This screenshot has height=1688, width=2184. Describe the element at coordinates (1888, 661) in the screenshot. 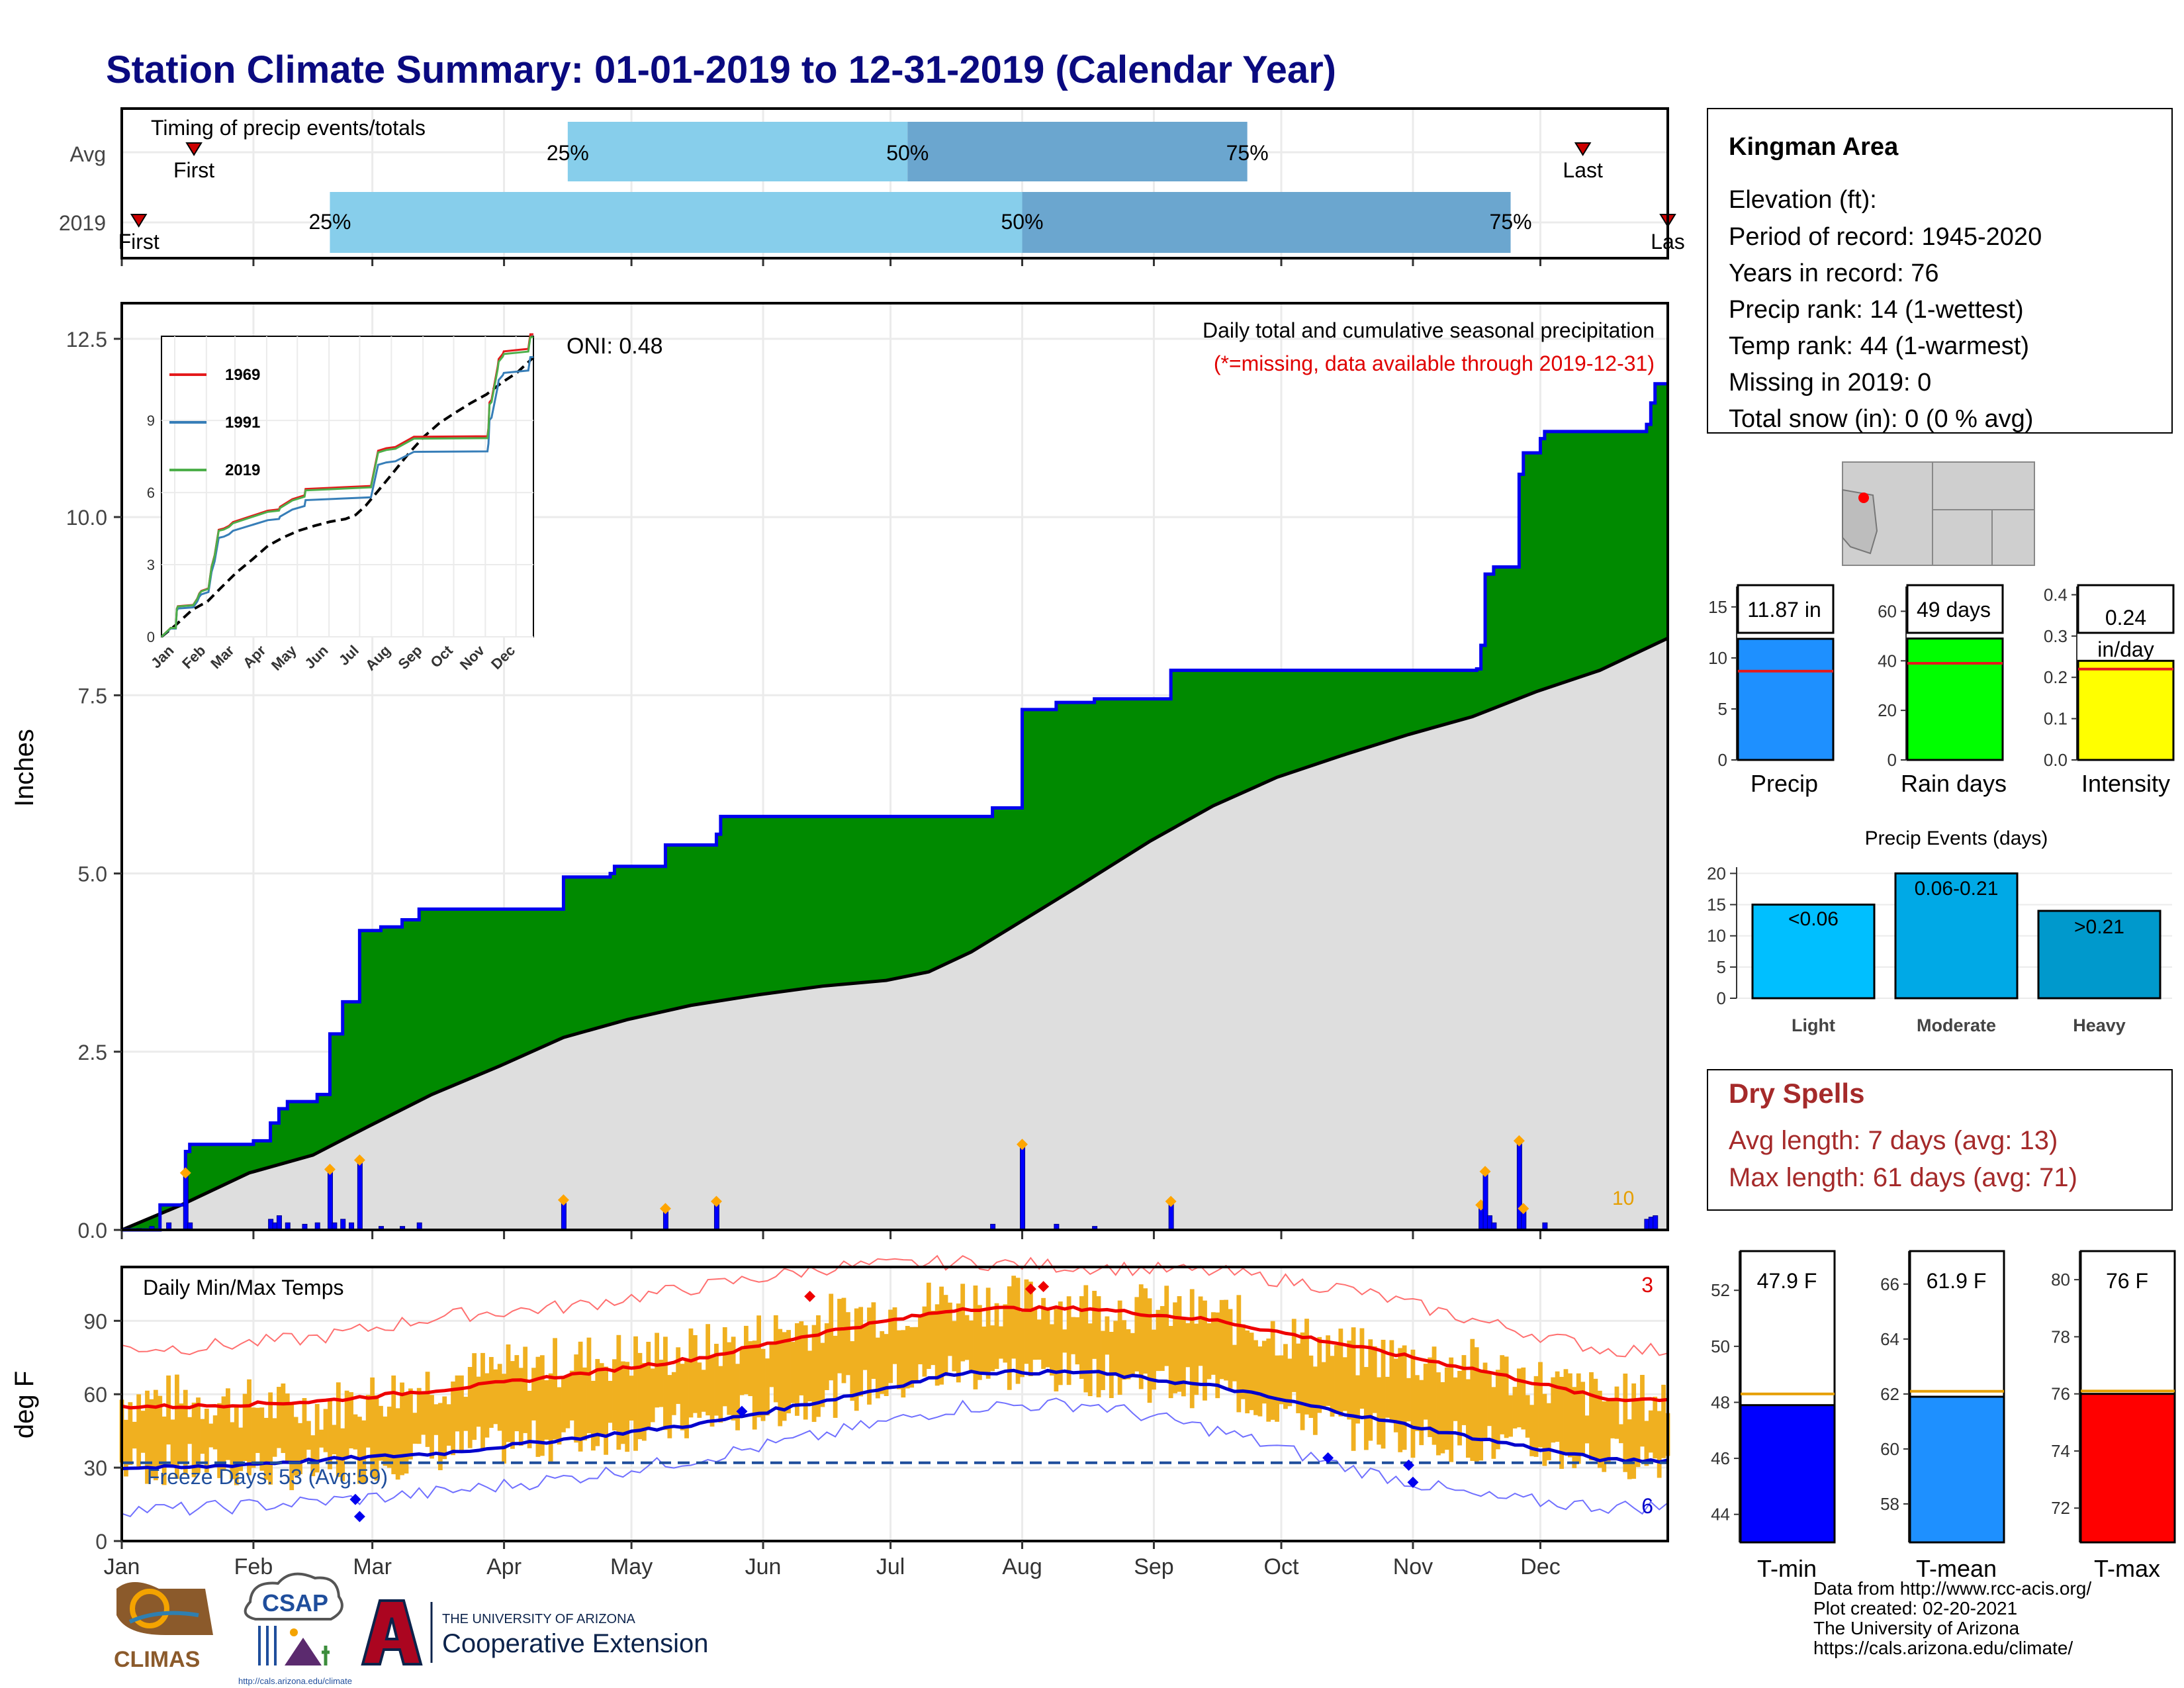

I see `stat-y-tick-label: 40` at that location.